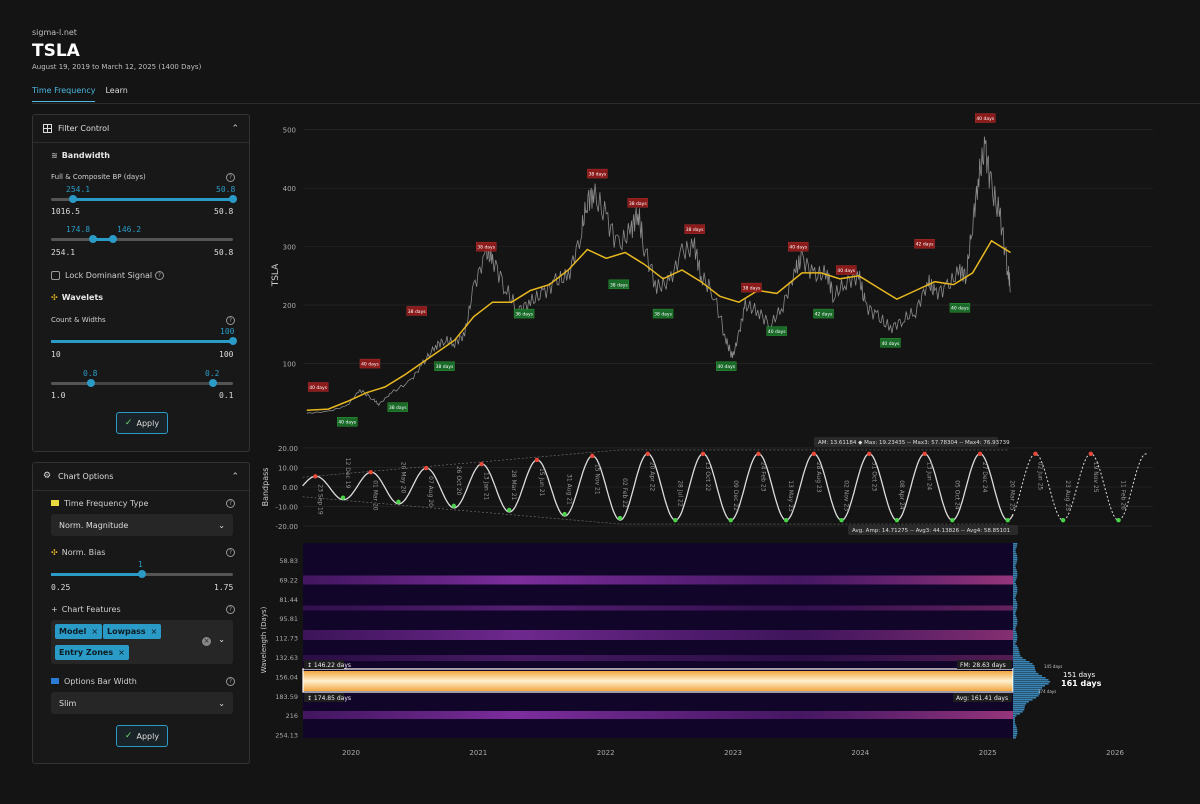 The image size is (1200, 804). What do you see at coordinates (206, 641) in the screenshot?
I see `clear-icon: ×` at bounding box center [206, 641].